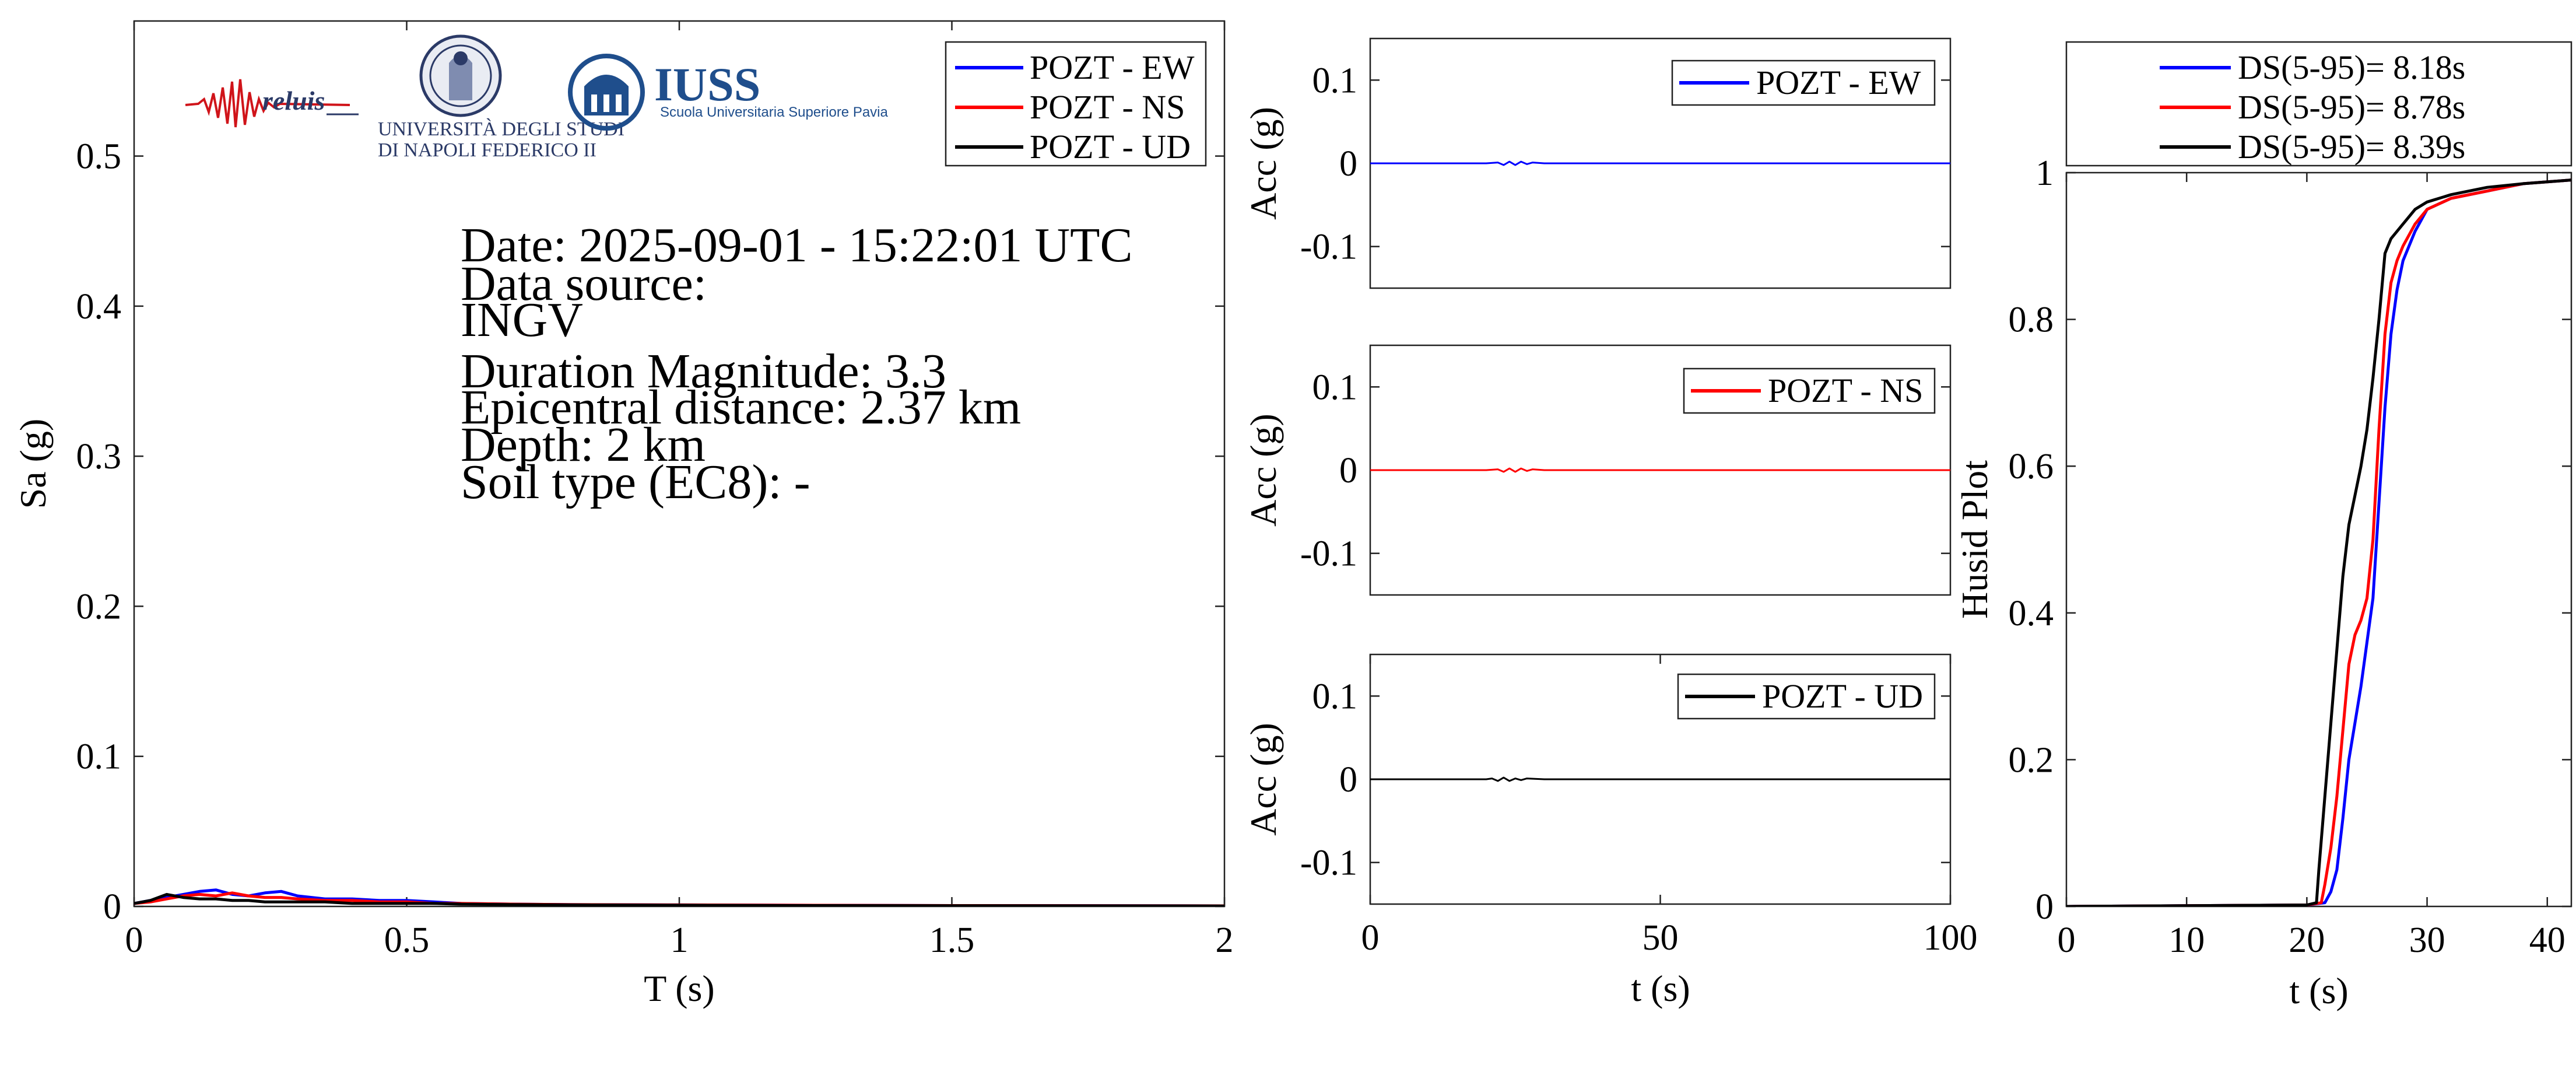 Image resolution: width=2576 pixels, height=1082 pixels. Describe the element at coordinates (1951, 938) in the screenshot. I see `x-tick-label: 100` at that location.